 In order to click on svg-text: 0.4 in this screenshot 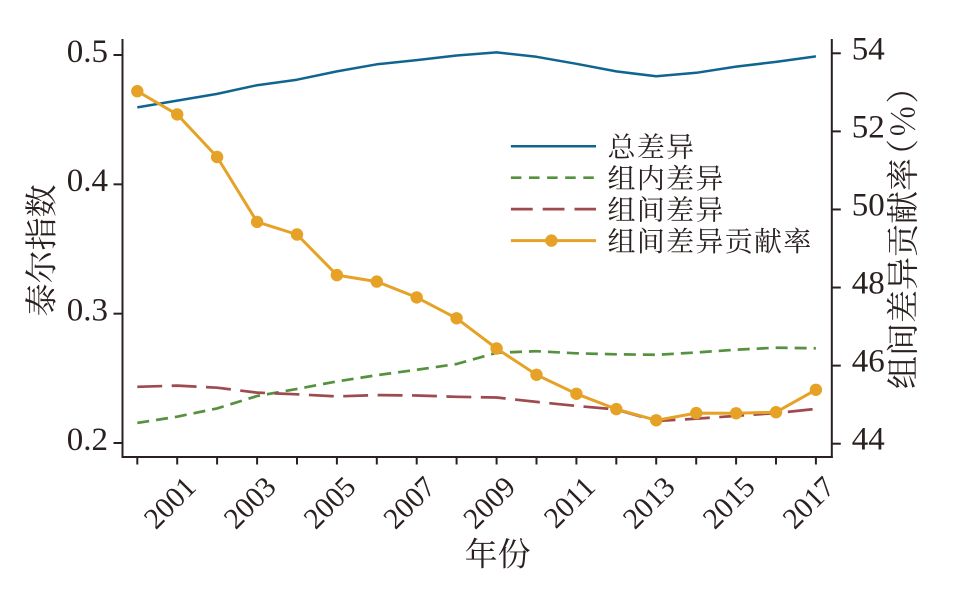, I will do `click(87, 181)`.